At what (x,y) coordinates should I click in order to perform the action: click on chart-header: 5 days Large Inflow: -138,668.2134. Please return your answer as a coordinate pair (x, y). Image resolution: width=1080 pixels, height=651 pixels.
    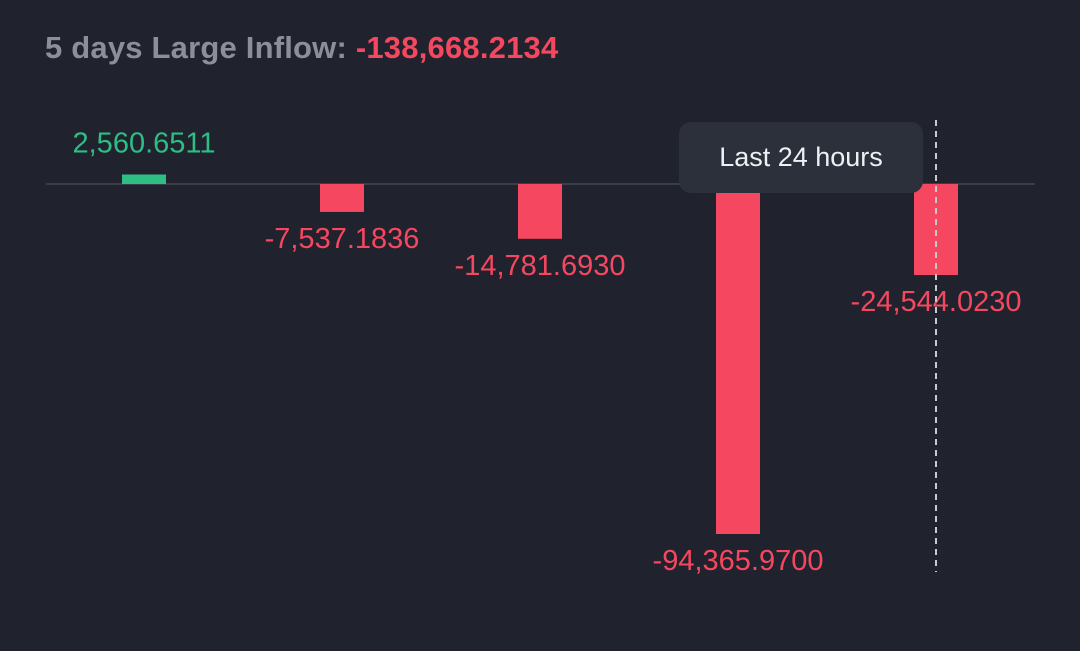
    Looking at the image, I should click on (301, 48).